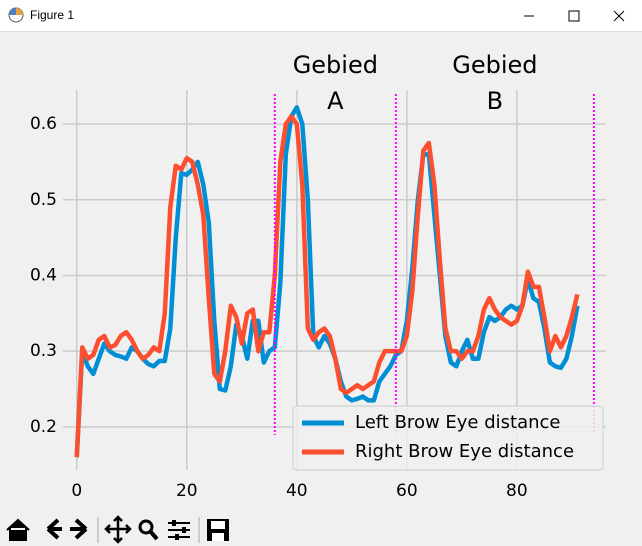 The height and width of the screenshot is (546, 642). Describe the element at coordinates (76, 491) in the screenshot. I see `x-tick-label: 0` at that location.